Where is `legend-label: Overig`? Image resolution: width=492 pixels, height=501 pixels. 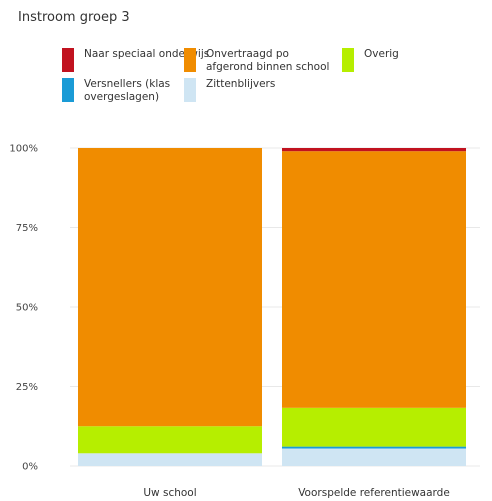
legend-label: Overig is located at coordinates (381, 54).